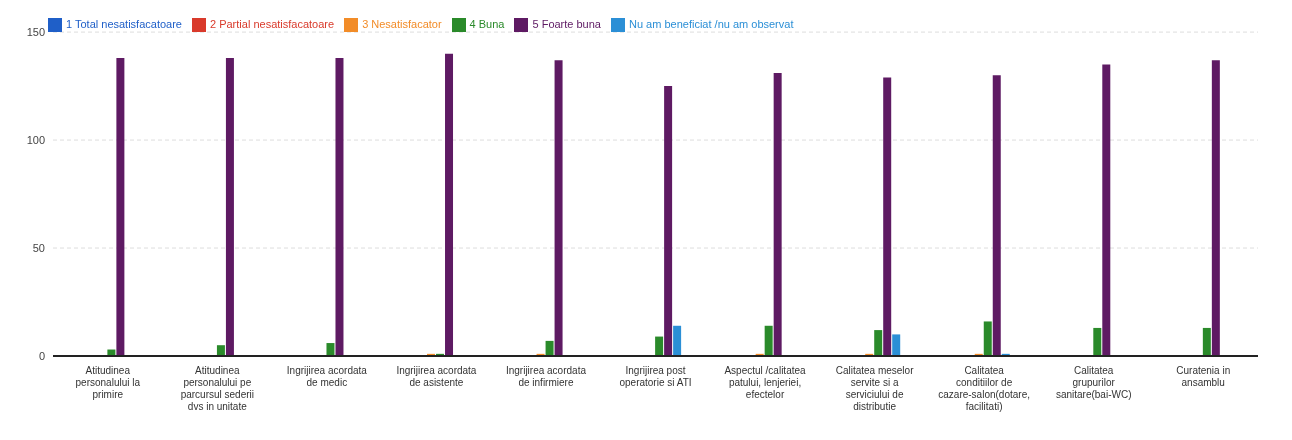 This screenshot has height=440, width=1292. What do you see at coordinates (35, 139) in the screenshot?
I see `y-tick-label: 100` at bounding box center [35, 139].